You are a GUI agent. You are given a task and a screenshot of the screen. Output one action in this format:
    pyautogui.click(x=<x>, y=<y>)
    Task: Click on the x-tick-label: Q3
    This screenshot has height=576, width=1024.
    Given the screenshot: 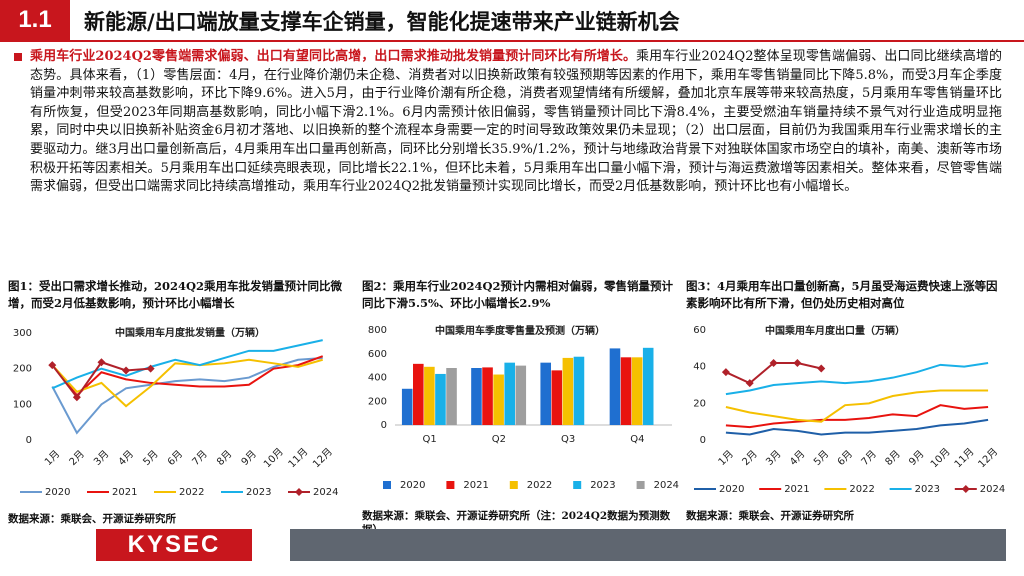 What is the action you would take?
    pyautogui.click(x=568, y=439)
    